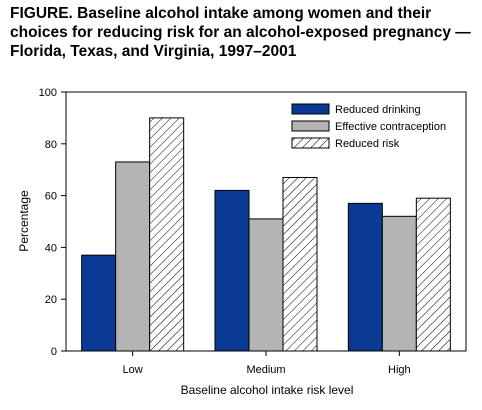 The height and width of the screenshot is (410, 482). I want to click on y-tick-label: 0, so click(54, 352).